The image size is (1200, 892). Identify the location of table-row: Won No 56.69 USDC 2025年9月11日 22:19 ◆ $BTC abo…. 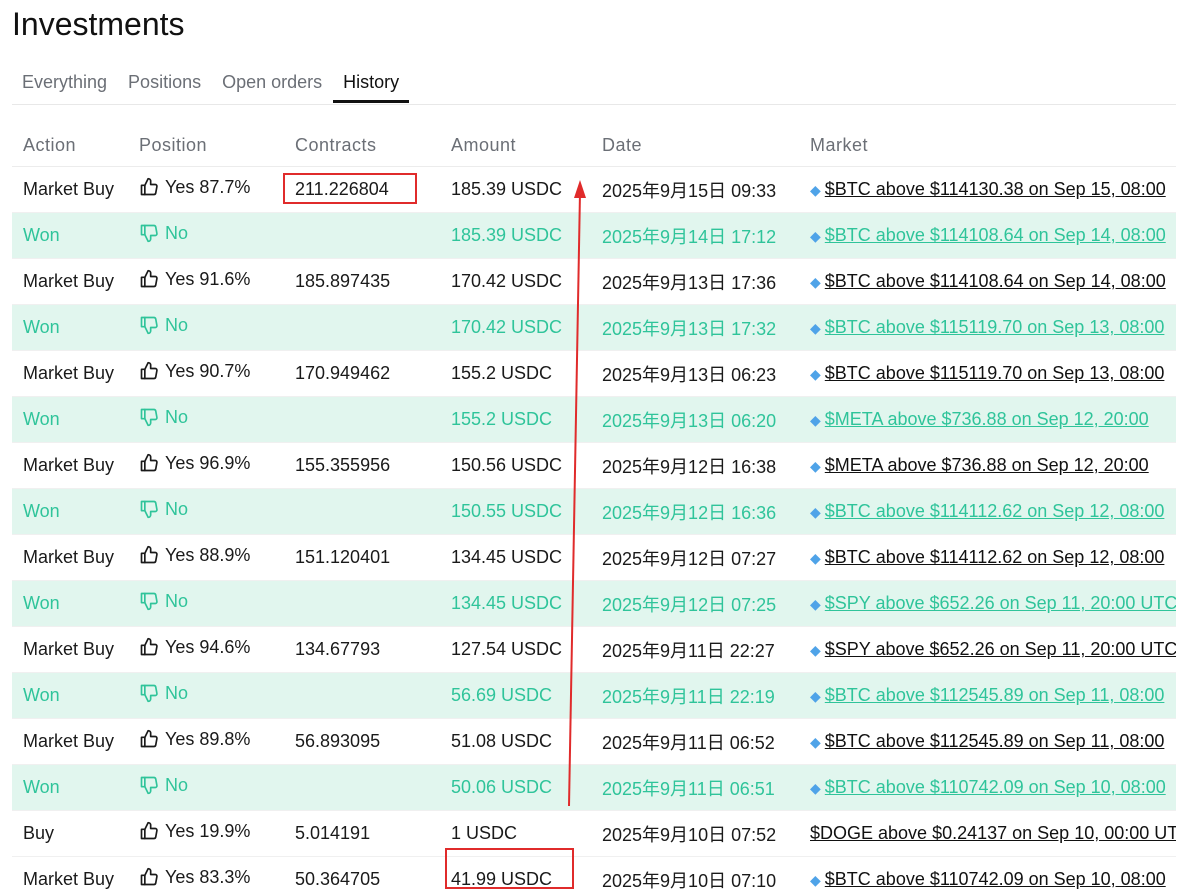
(594, 695).